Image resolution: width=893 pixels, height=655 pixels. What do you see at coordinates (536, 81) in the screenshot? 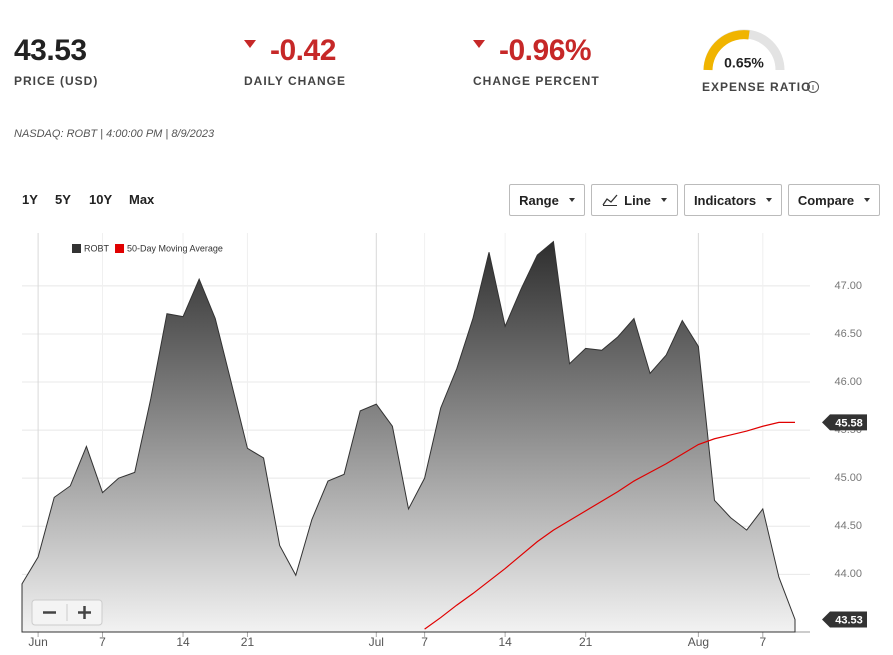
I see `change-percent-label: CHANGE PERCENT` at bounding box center [536, 81].